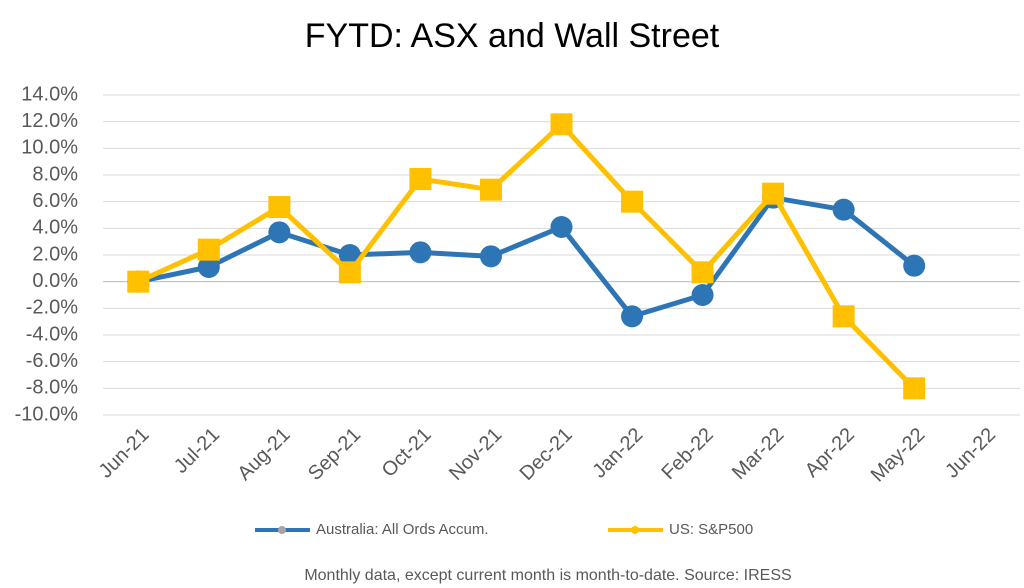 The image size is (1024, 588). I want to click on y-tick-label: 0.0%, so click(55, 281).